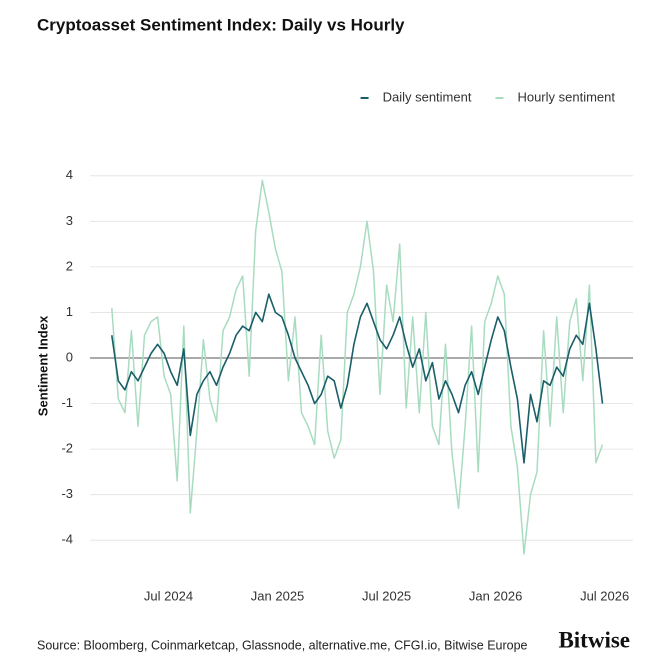 The width and height of the screenshot is (671, 671). I want to click on legend-label: Daily sentiment, so click(427, 96).